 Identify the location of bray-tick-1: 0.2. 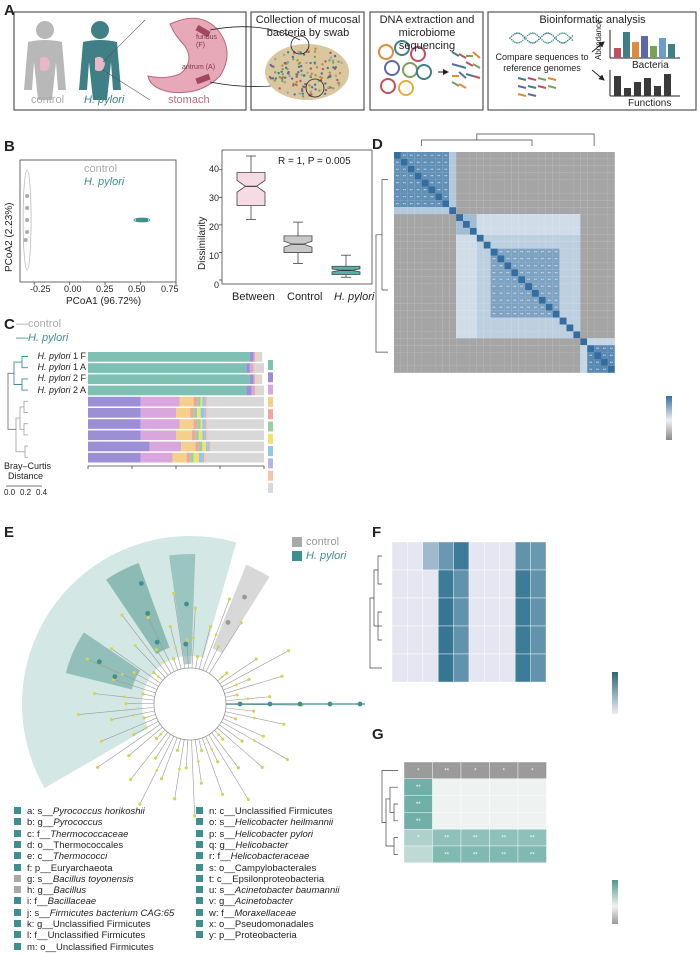
(25, 492).